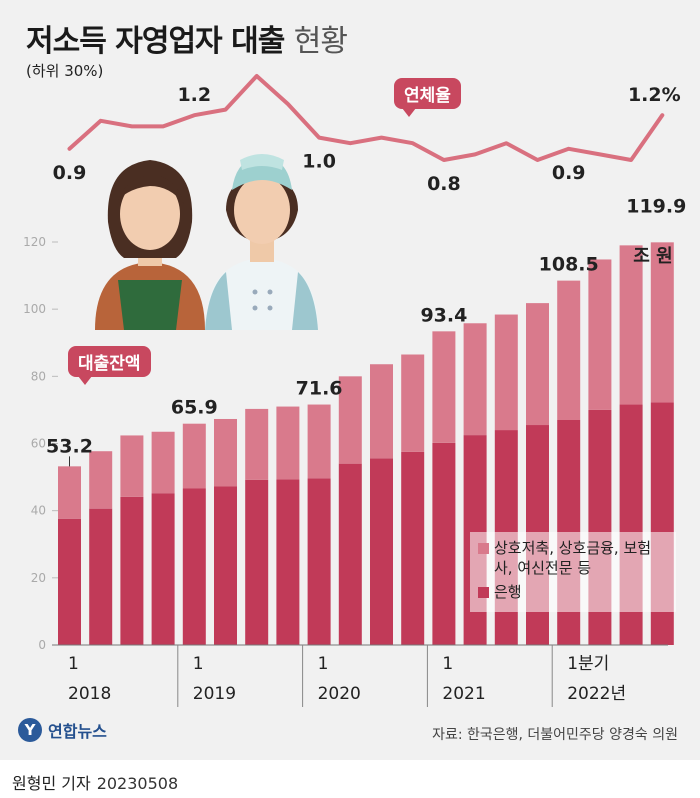 The width and height of the screenshot is (700, 798). I want to click on total-label-2022Q4: 119.9, so click(656, 206).